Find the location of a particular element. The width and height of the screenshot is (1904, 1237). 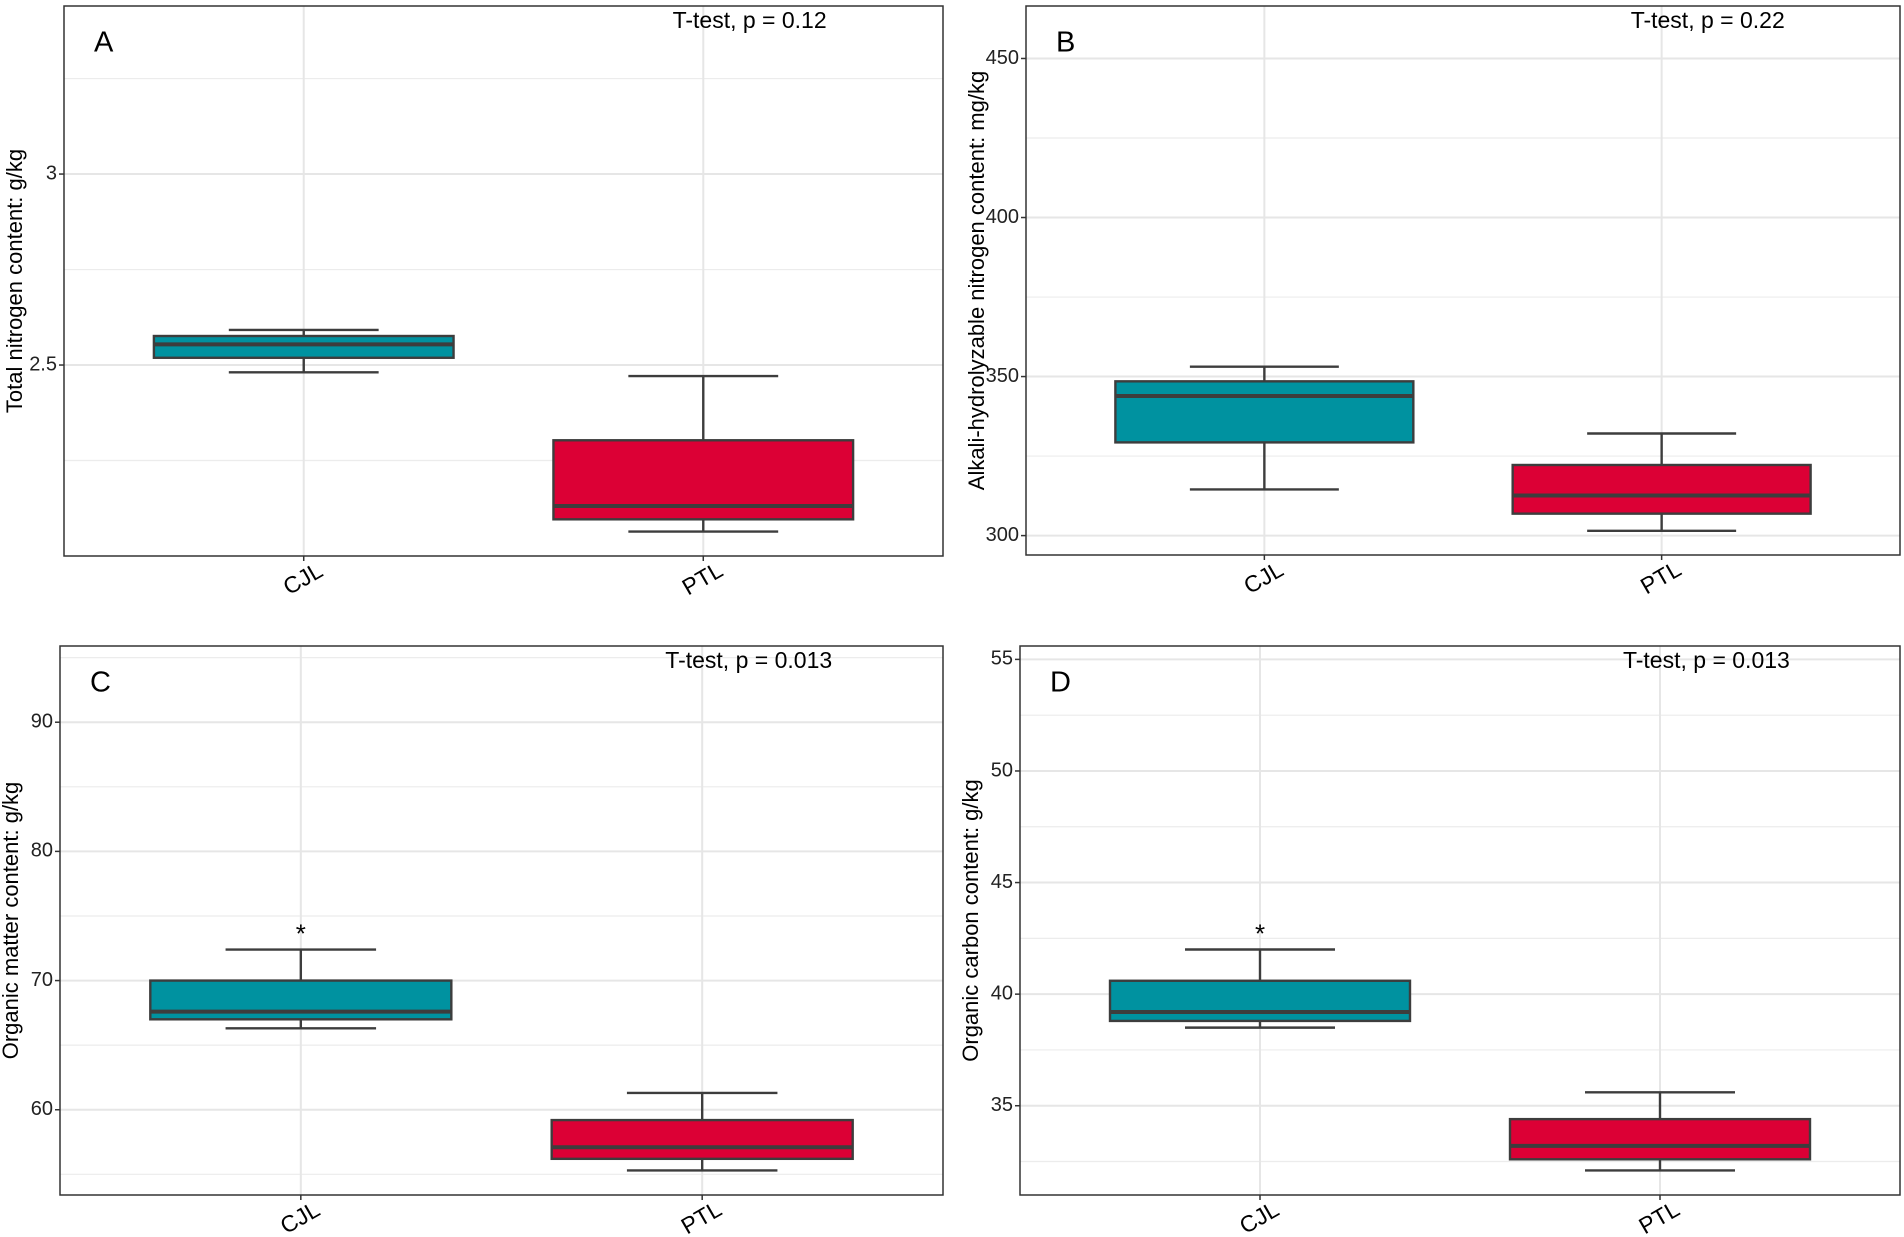

y-tick-label: 350 is located at coordinates (1002, 376).